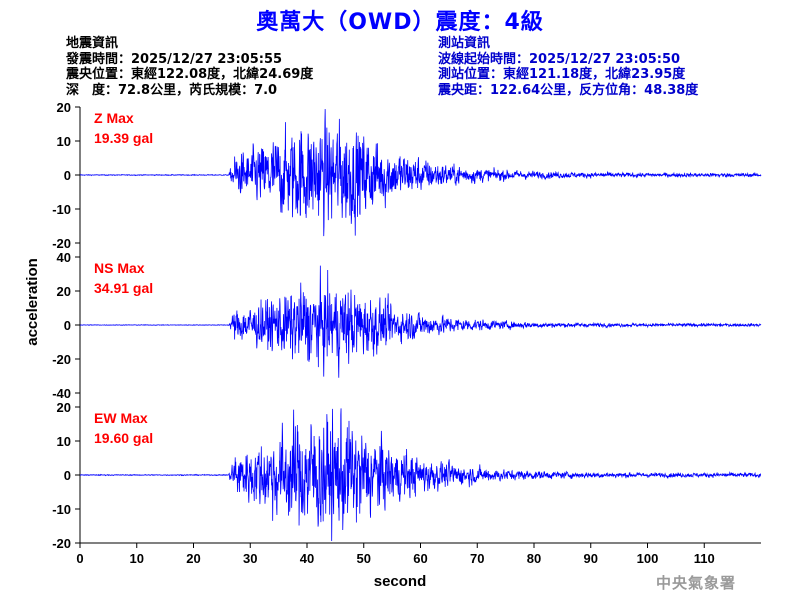 The width and height of the screenshot is (800, 600). I want to click on x-tick-label: 60, so click(420, 558).